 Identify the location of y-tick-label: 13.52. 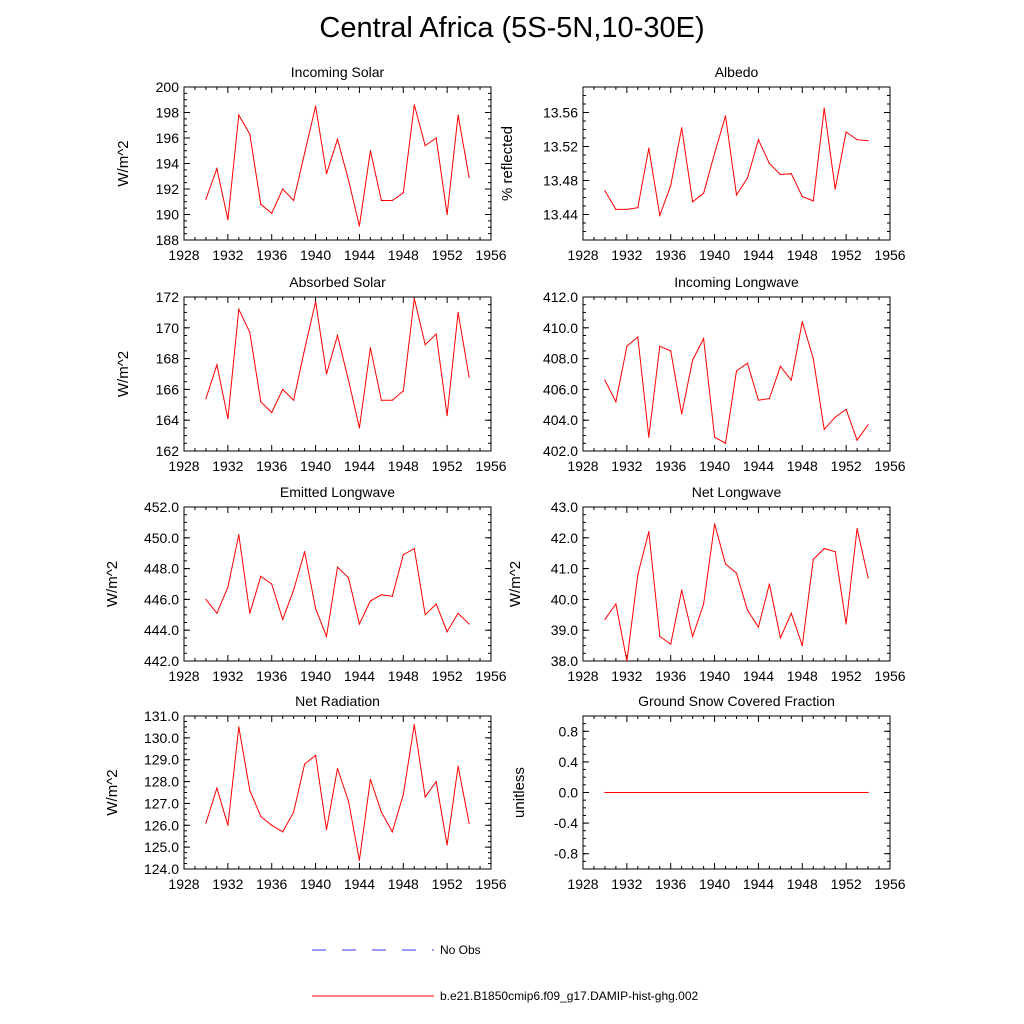
(560, 147).